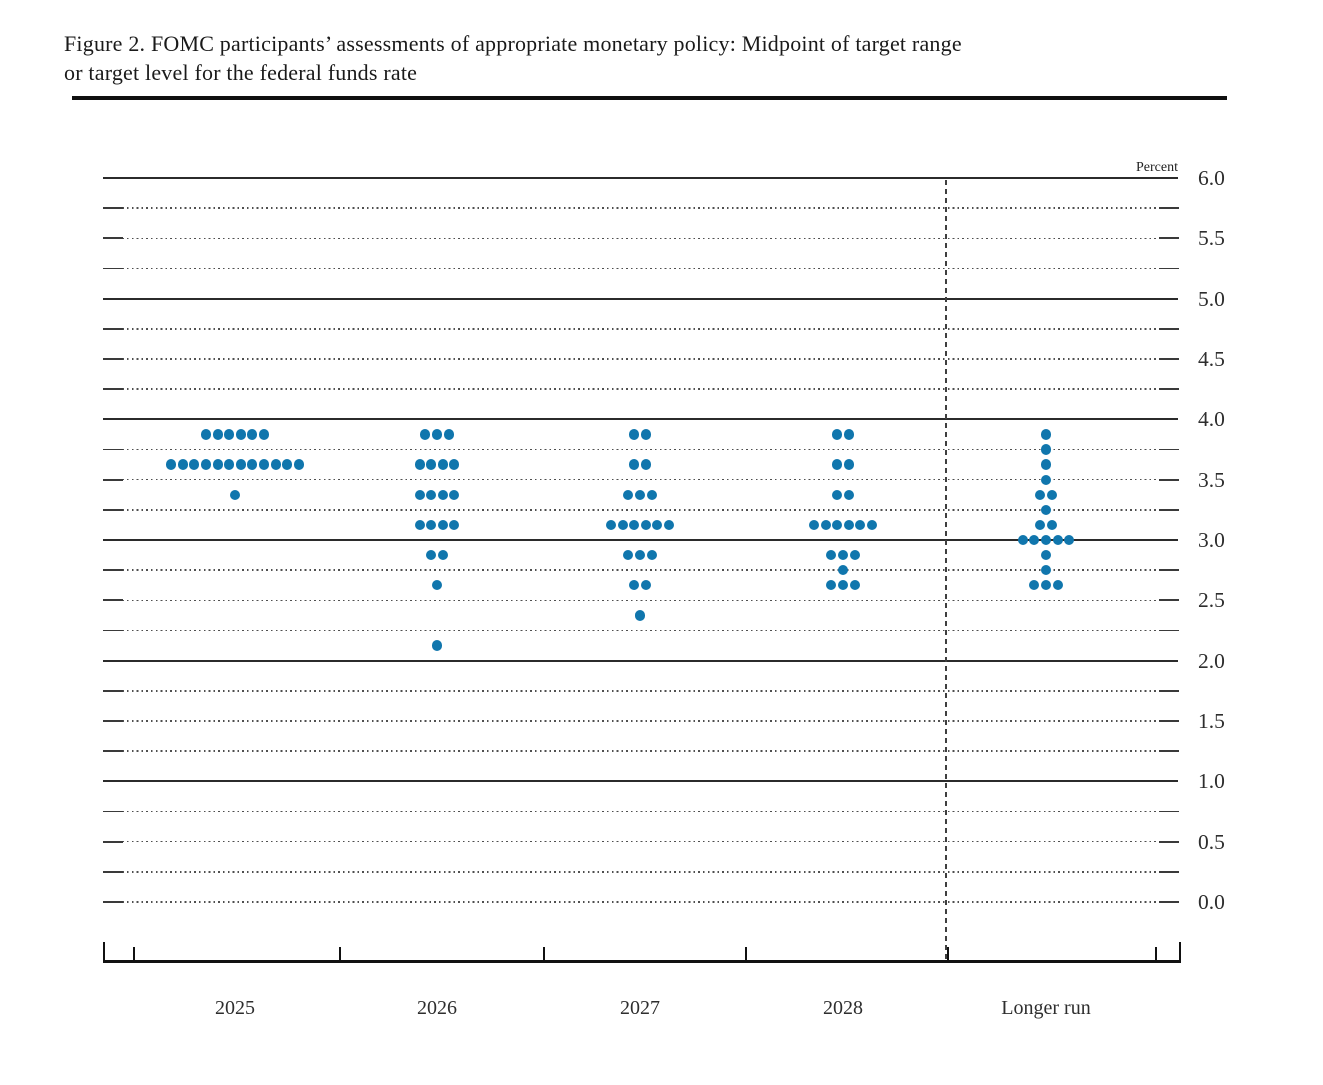  I want to click on y-axis-label-3.0: 3.0, so click(1211, 540).